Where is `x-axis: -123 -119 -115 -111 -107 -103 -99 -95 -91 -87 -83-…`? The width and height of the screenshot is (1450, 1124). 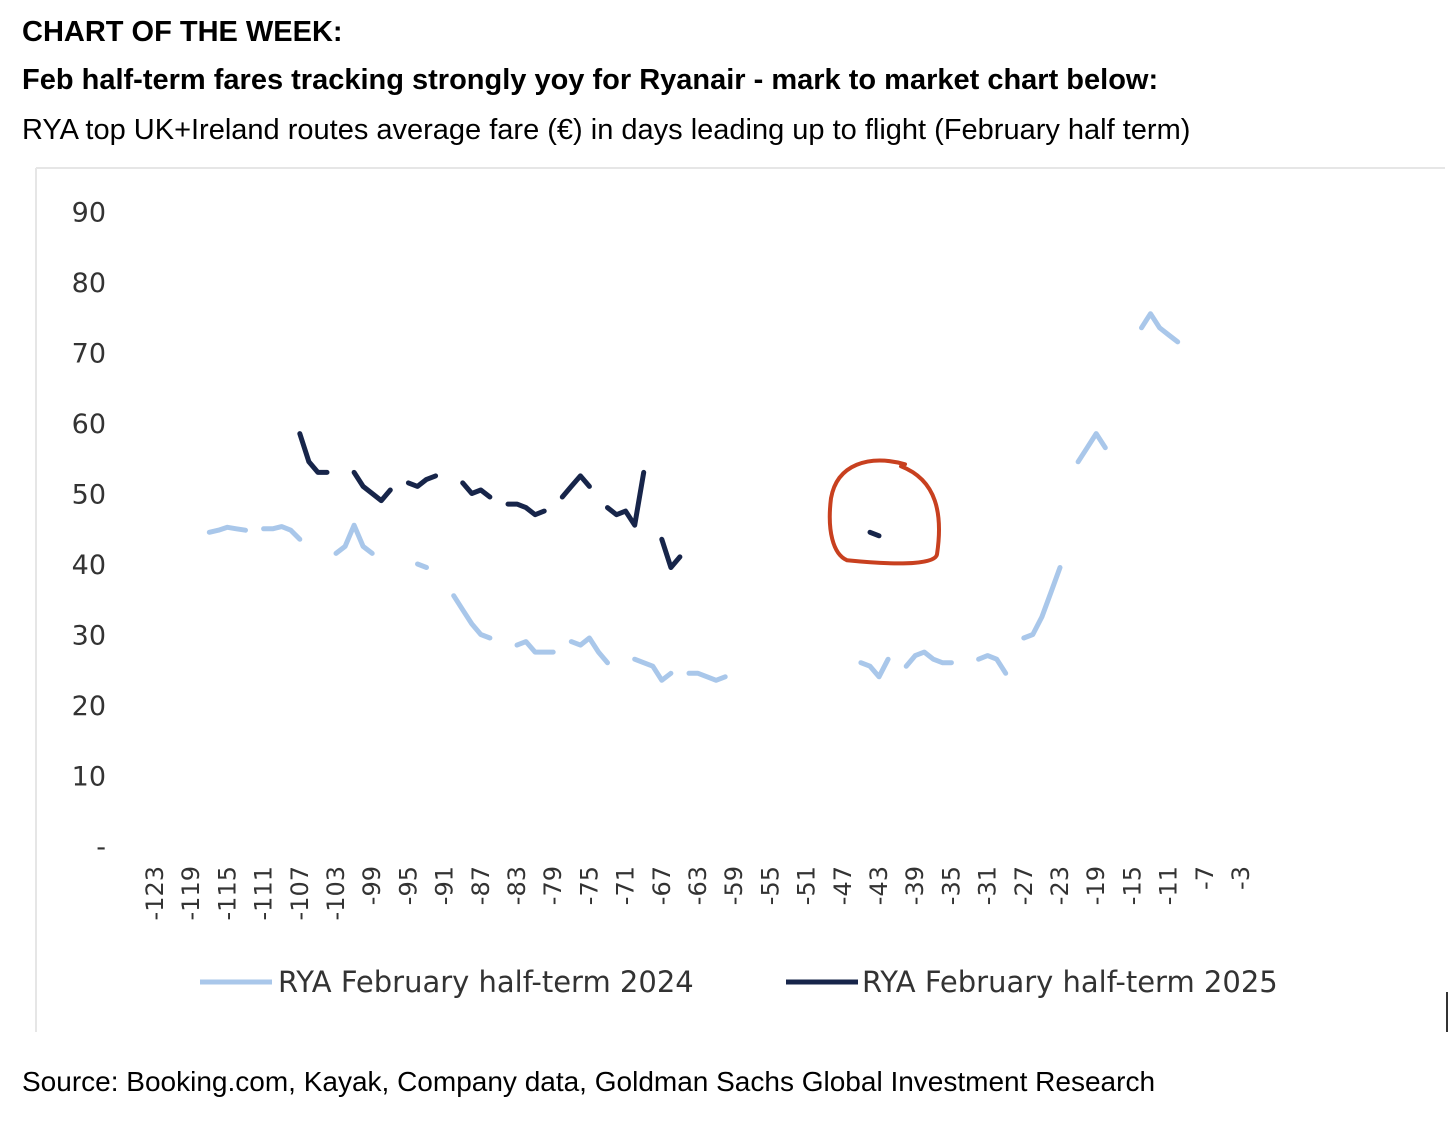 x-axis: -123 -119 -115 -111 -107 -103 -99 -95 -91 -87 -83-… is located at coordinates (698, 893).